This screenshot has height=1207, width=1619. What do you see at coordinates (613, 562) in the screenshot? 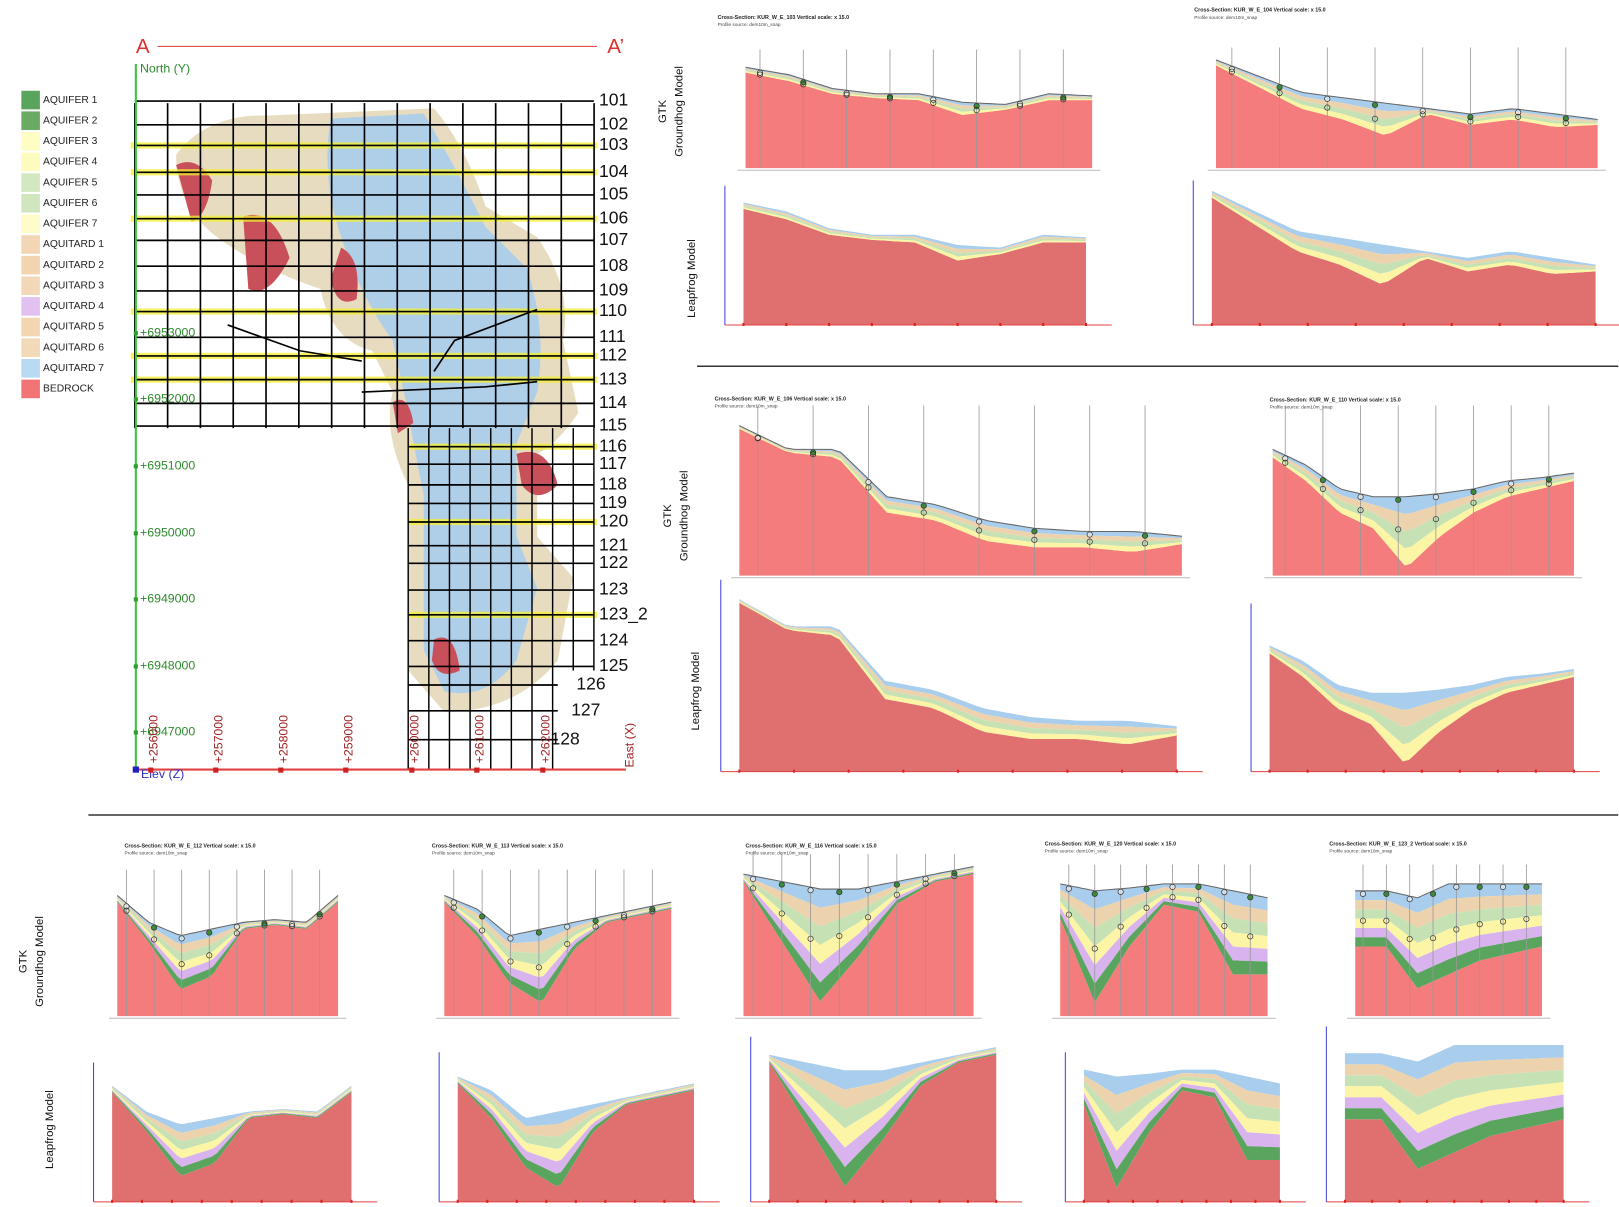
I see `line-label: 122` at bounding box center [613, 562].